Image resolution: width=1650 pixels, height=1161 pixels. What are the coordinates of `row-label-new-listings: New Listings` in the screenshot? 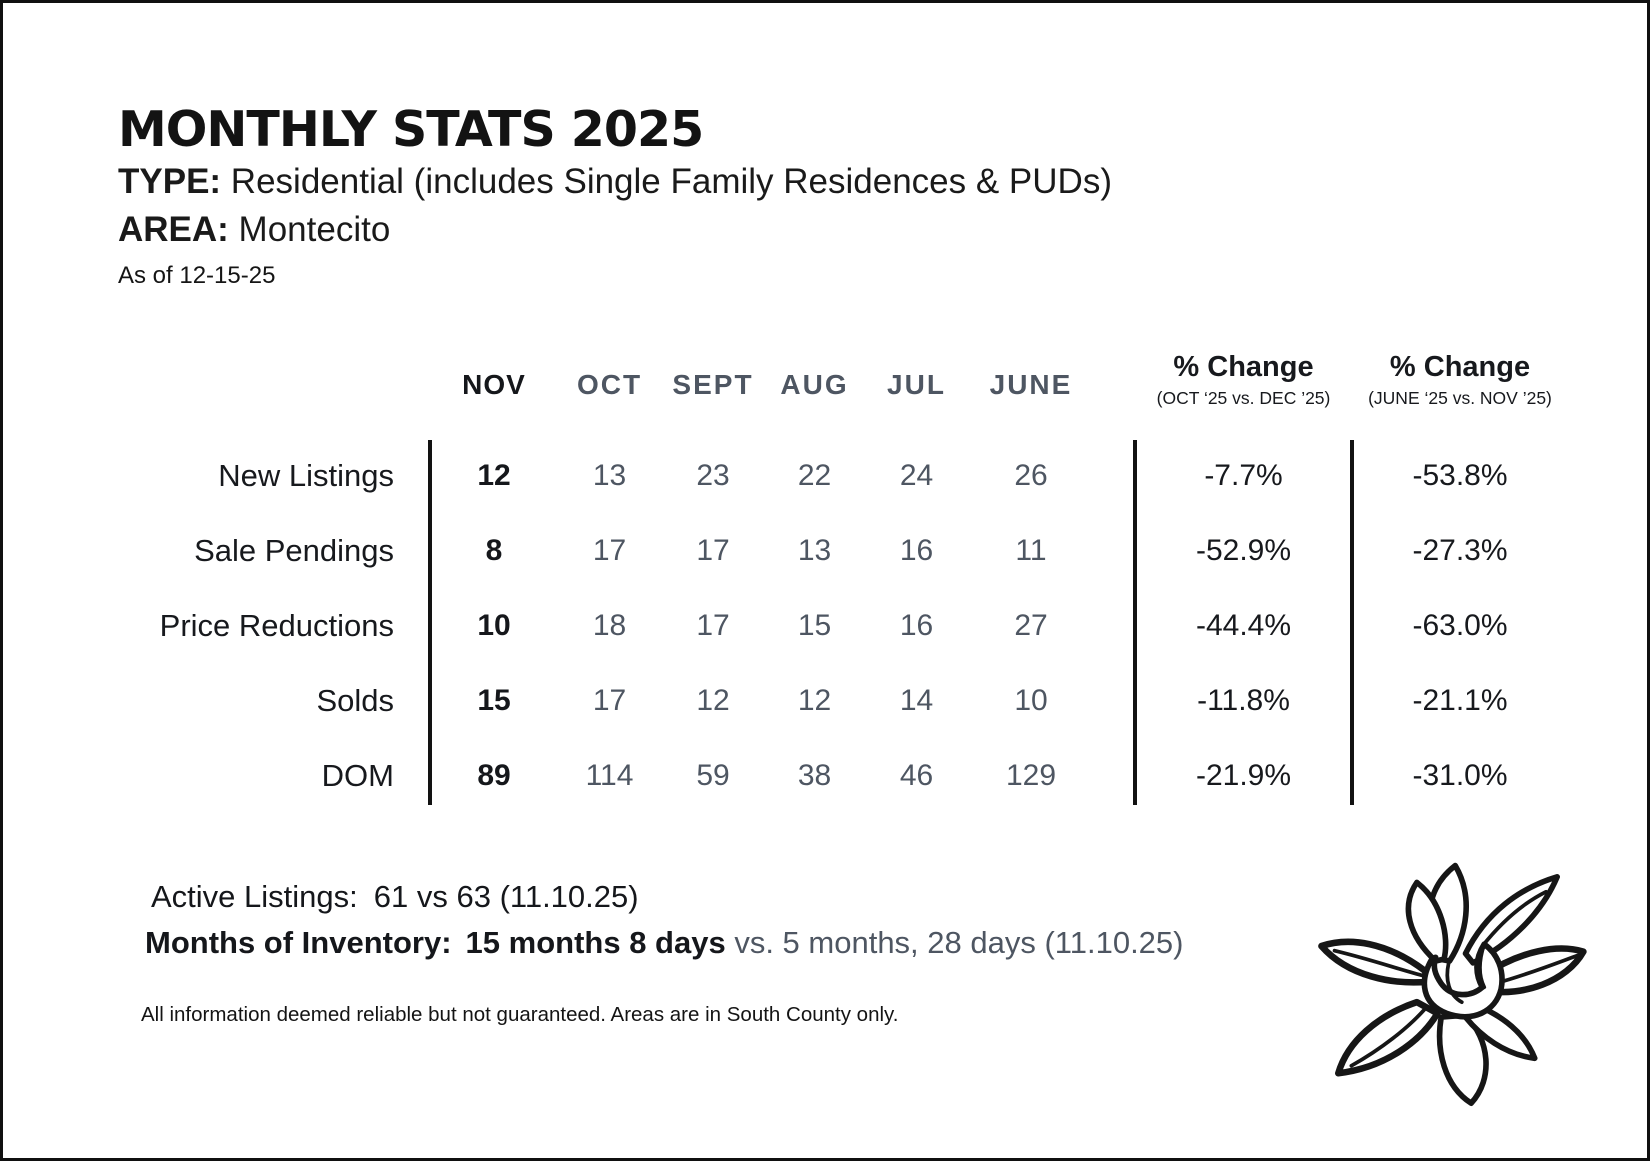 It's located at (306, 475).